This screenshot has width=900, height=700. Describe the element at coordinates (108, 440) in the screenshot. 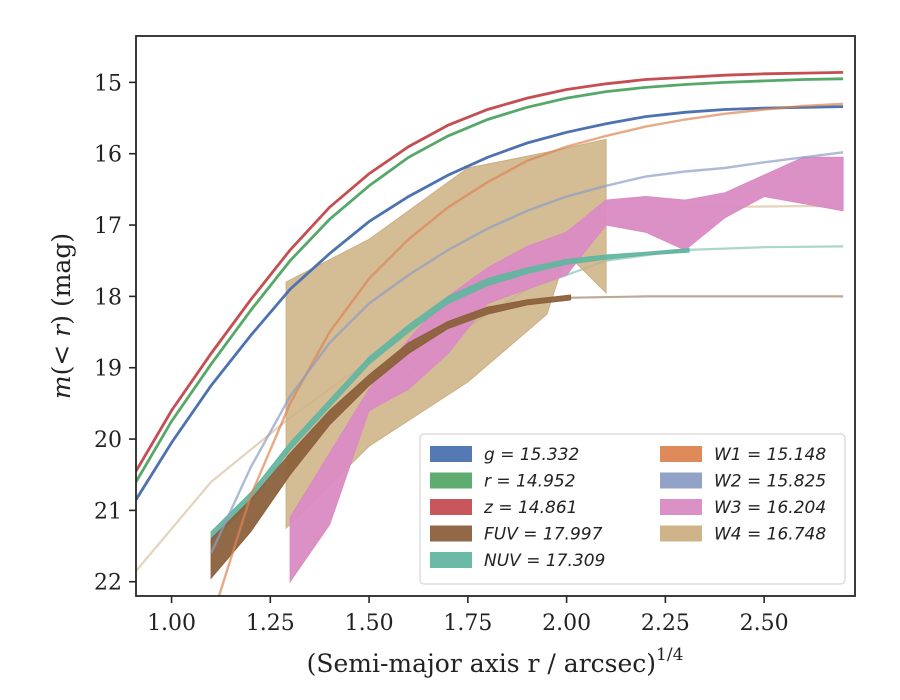

I see `y-tick-label: 20` at that location.